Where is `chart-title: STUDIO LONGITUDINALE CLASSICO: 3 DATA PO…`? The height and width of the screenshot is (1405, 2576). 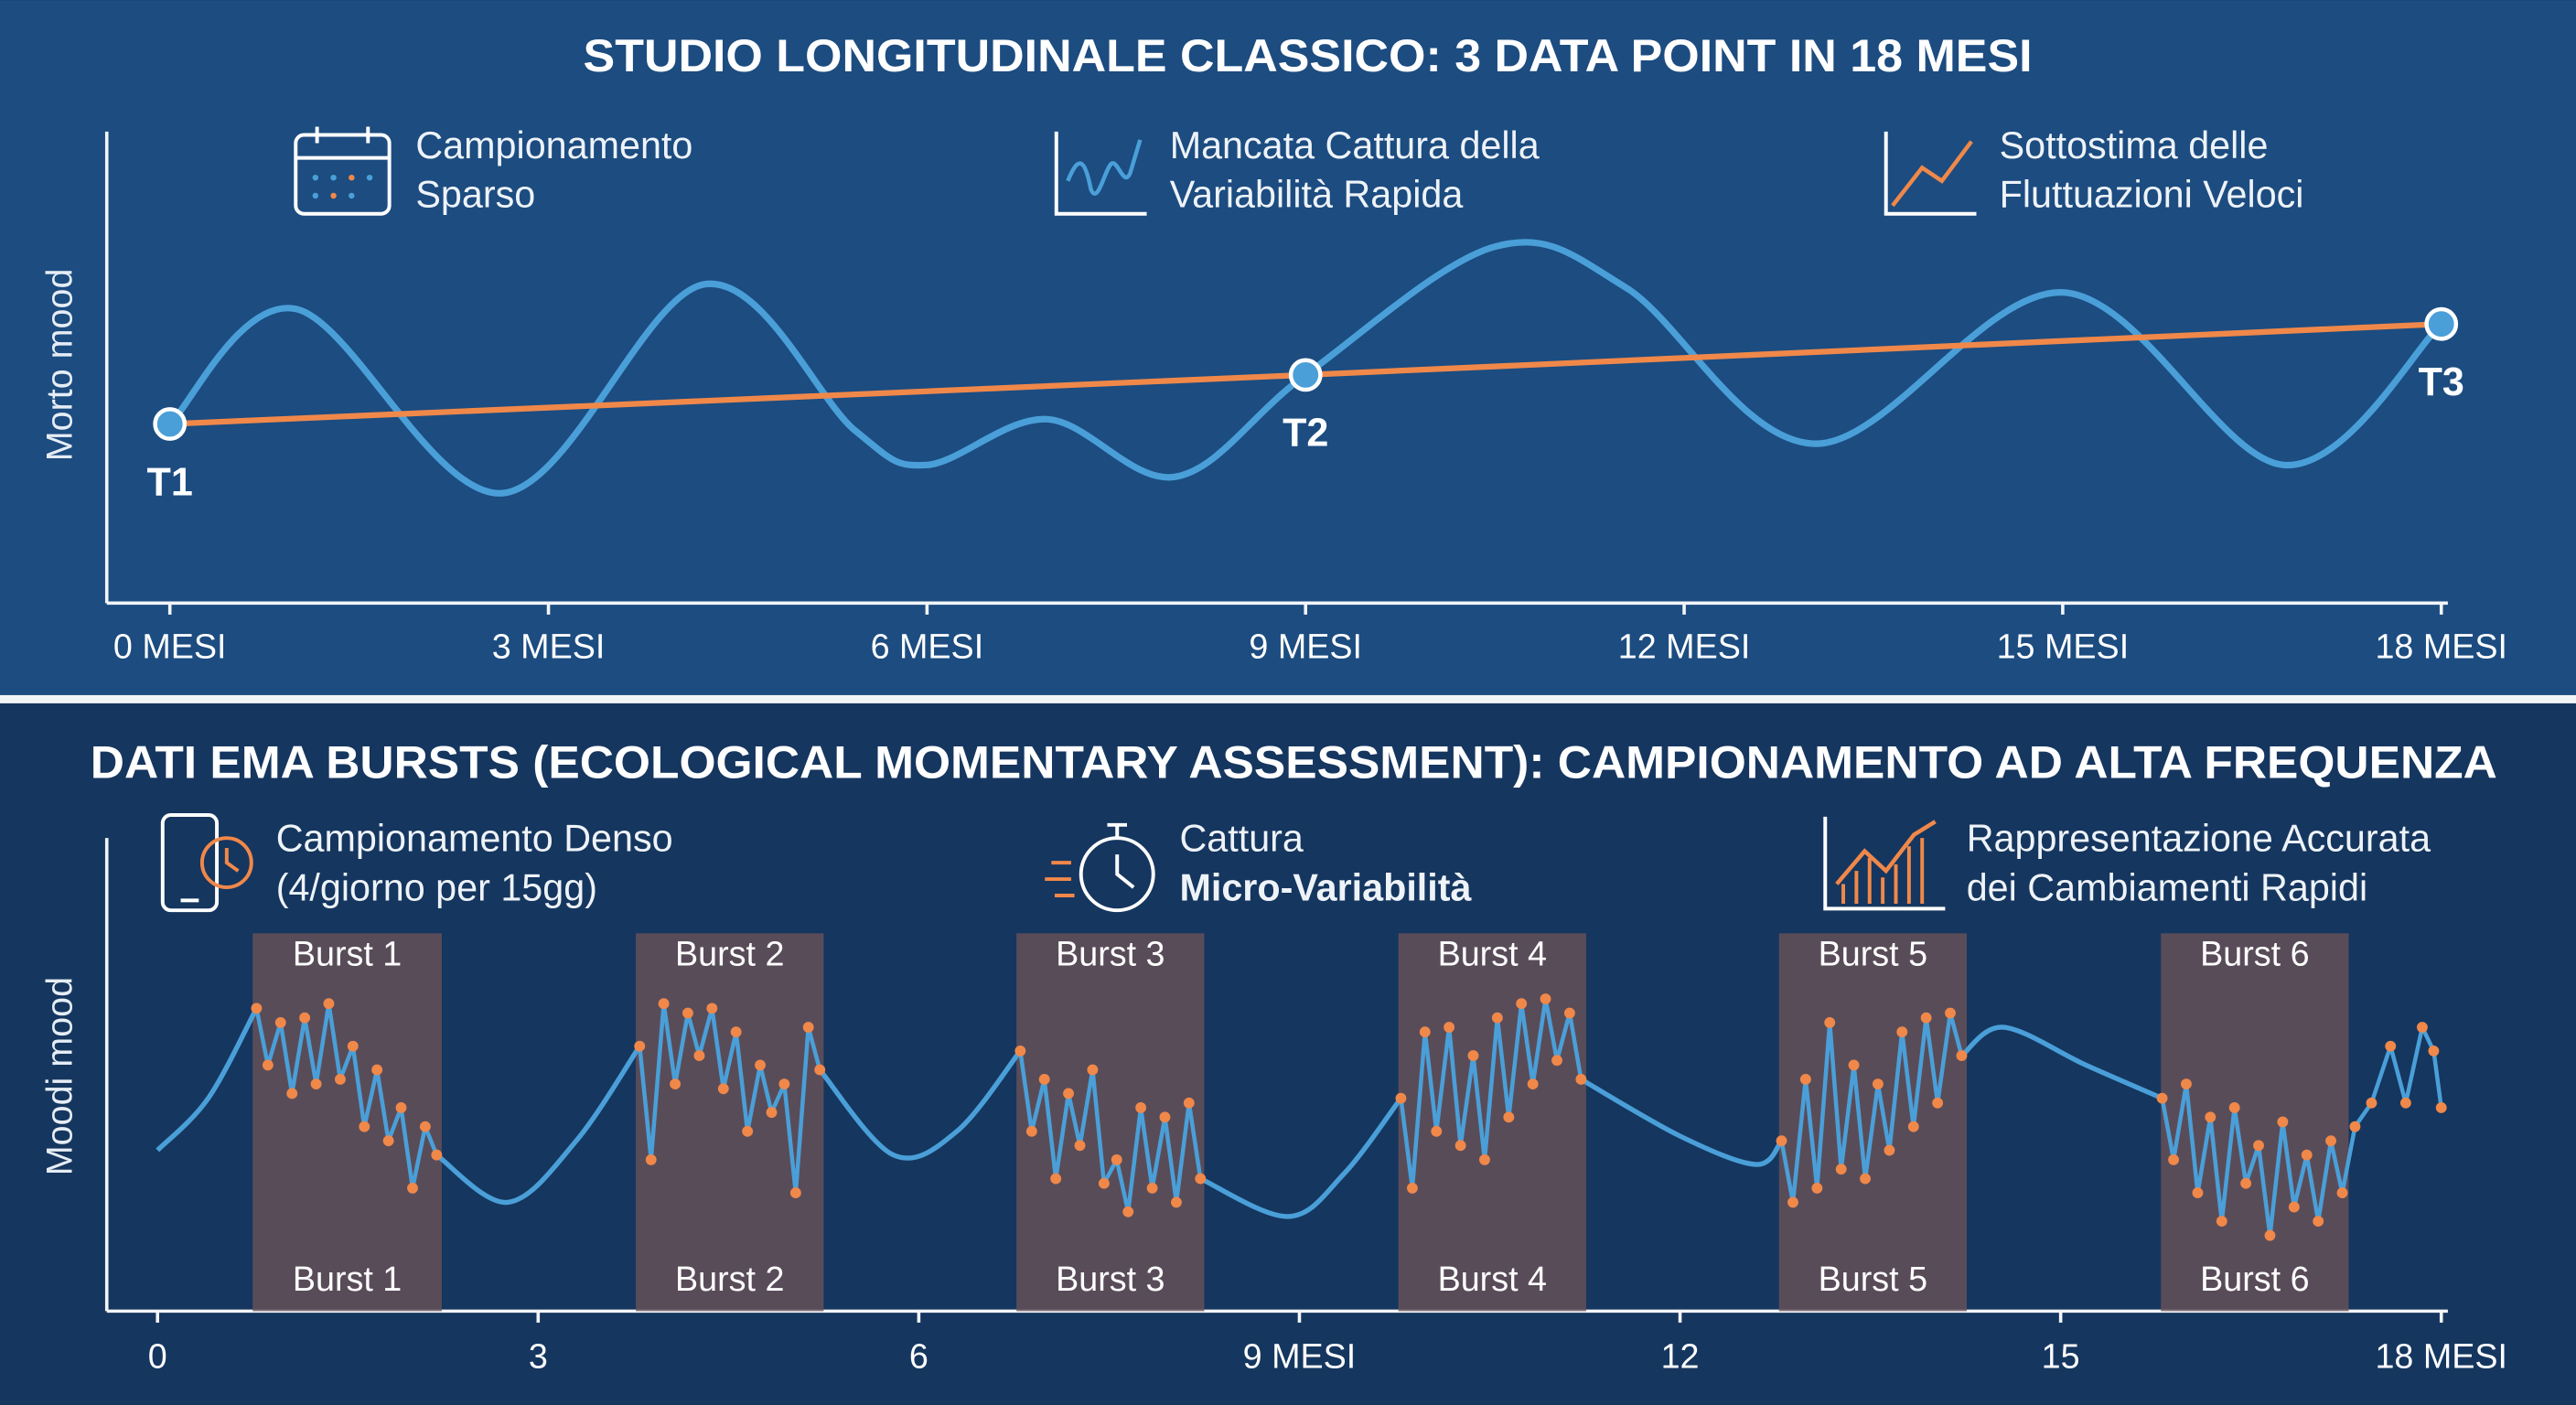
chart-title: STUDIO LONGITUDINALE CLASSICO: 3 DATA PO… is located at coordinates (1308, 55).